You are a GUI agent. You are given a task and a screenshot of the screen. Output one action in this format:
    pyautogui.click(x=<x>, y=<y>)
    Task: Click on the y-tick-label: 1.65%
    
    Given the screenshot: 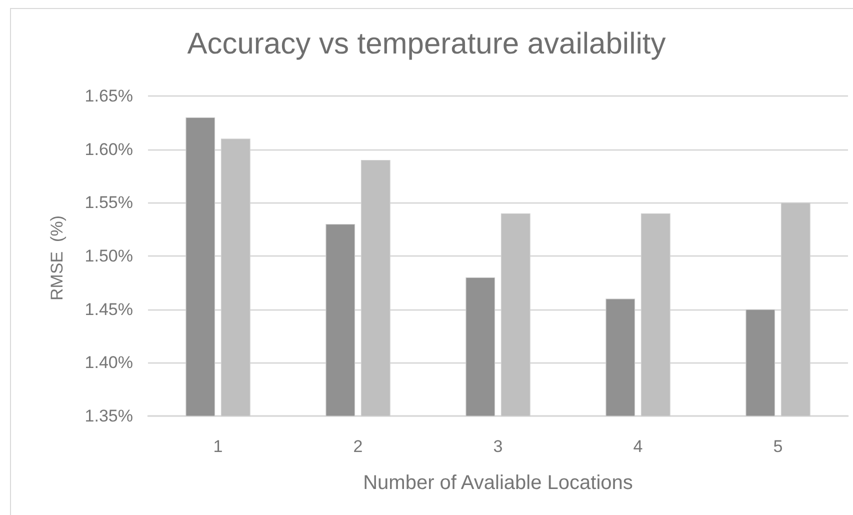 What is the action you would take?
    pyautogui.click(x=108, y=96)
    